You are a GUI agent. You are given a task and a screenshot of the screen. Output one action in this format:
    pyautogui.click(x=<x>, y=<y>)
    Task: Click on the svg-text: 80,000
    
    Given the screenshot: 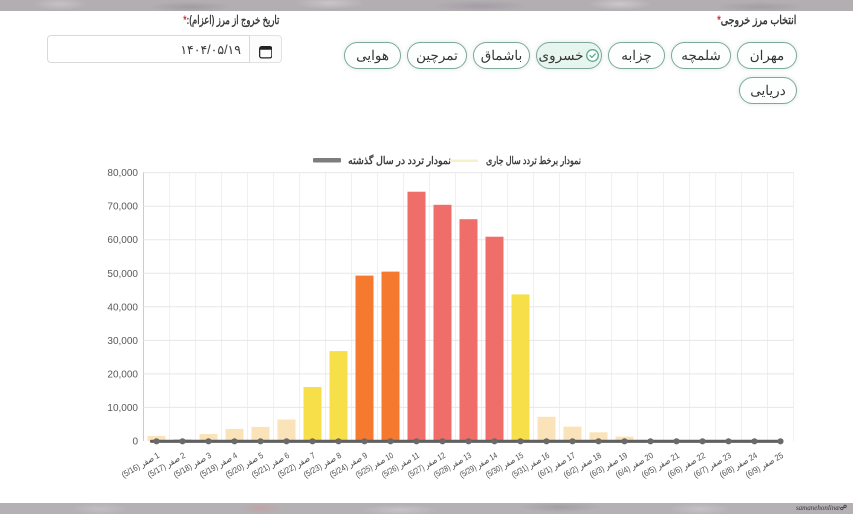 What is the action you would take?
    pyautogui.click(x=122, y=173)
    